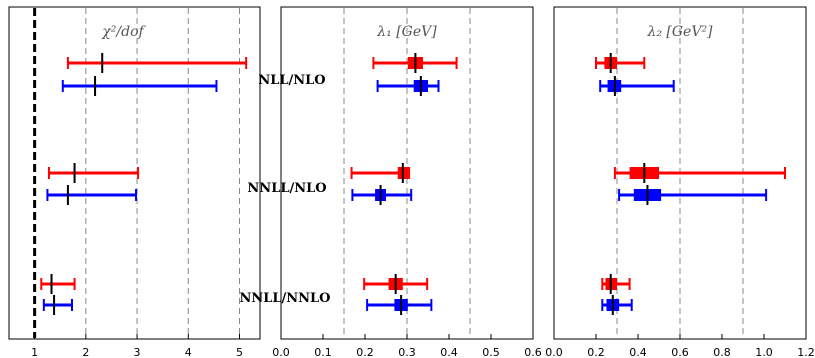  I want to click on x-tick-label: 0.1, so click(323, 352).